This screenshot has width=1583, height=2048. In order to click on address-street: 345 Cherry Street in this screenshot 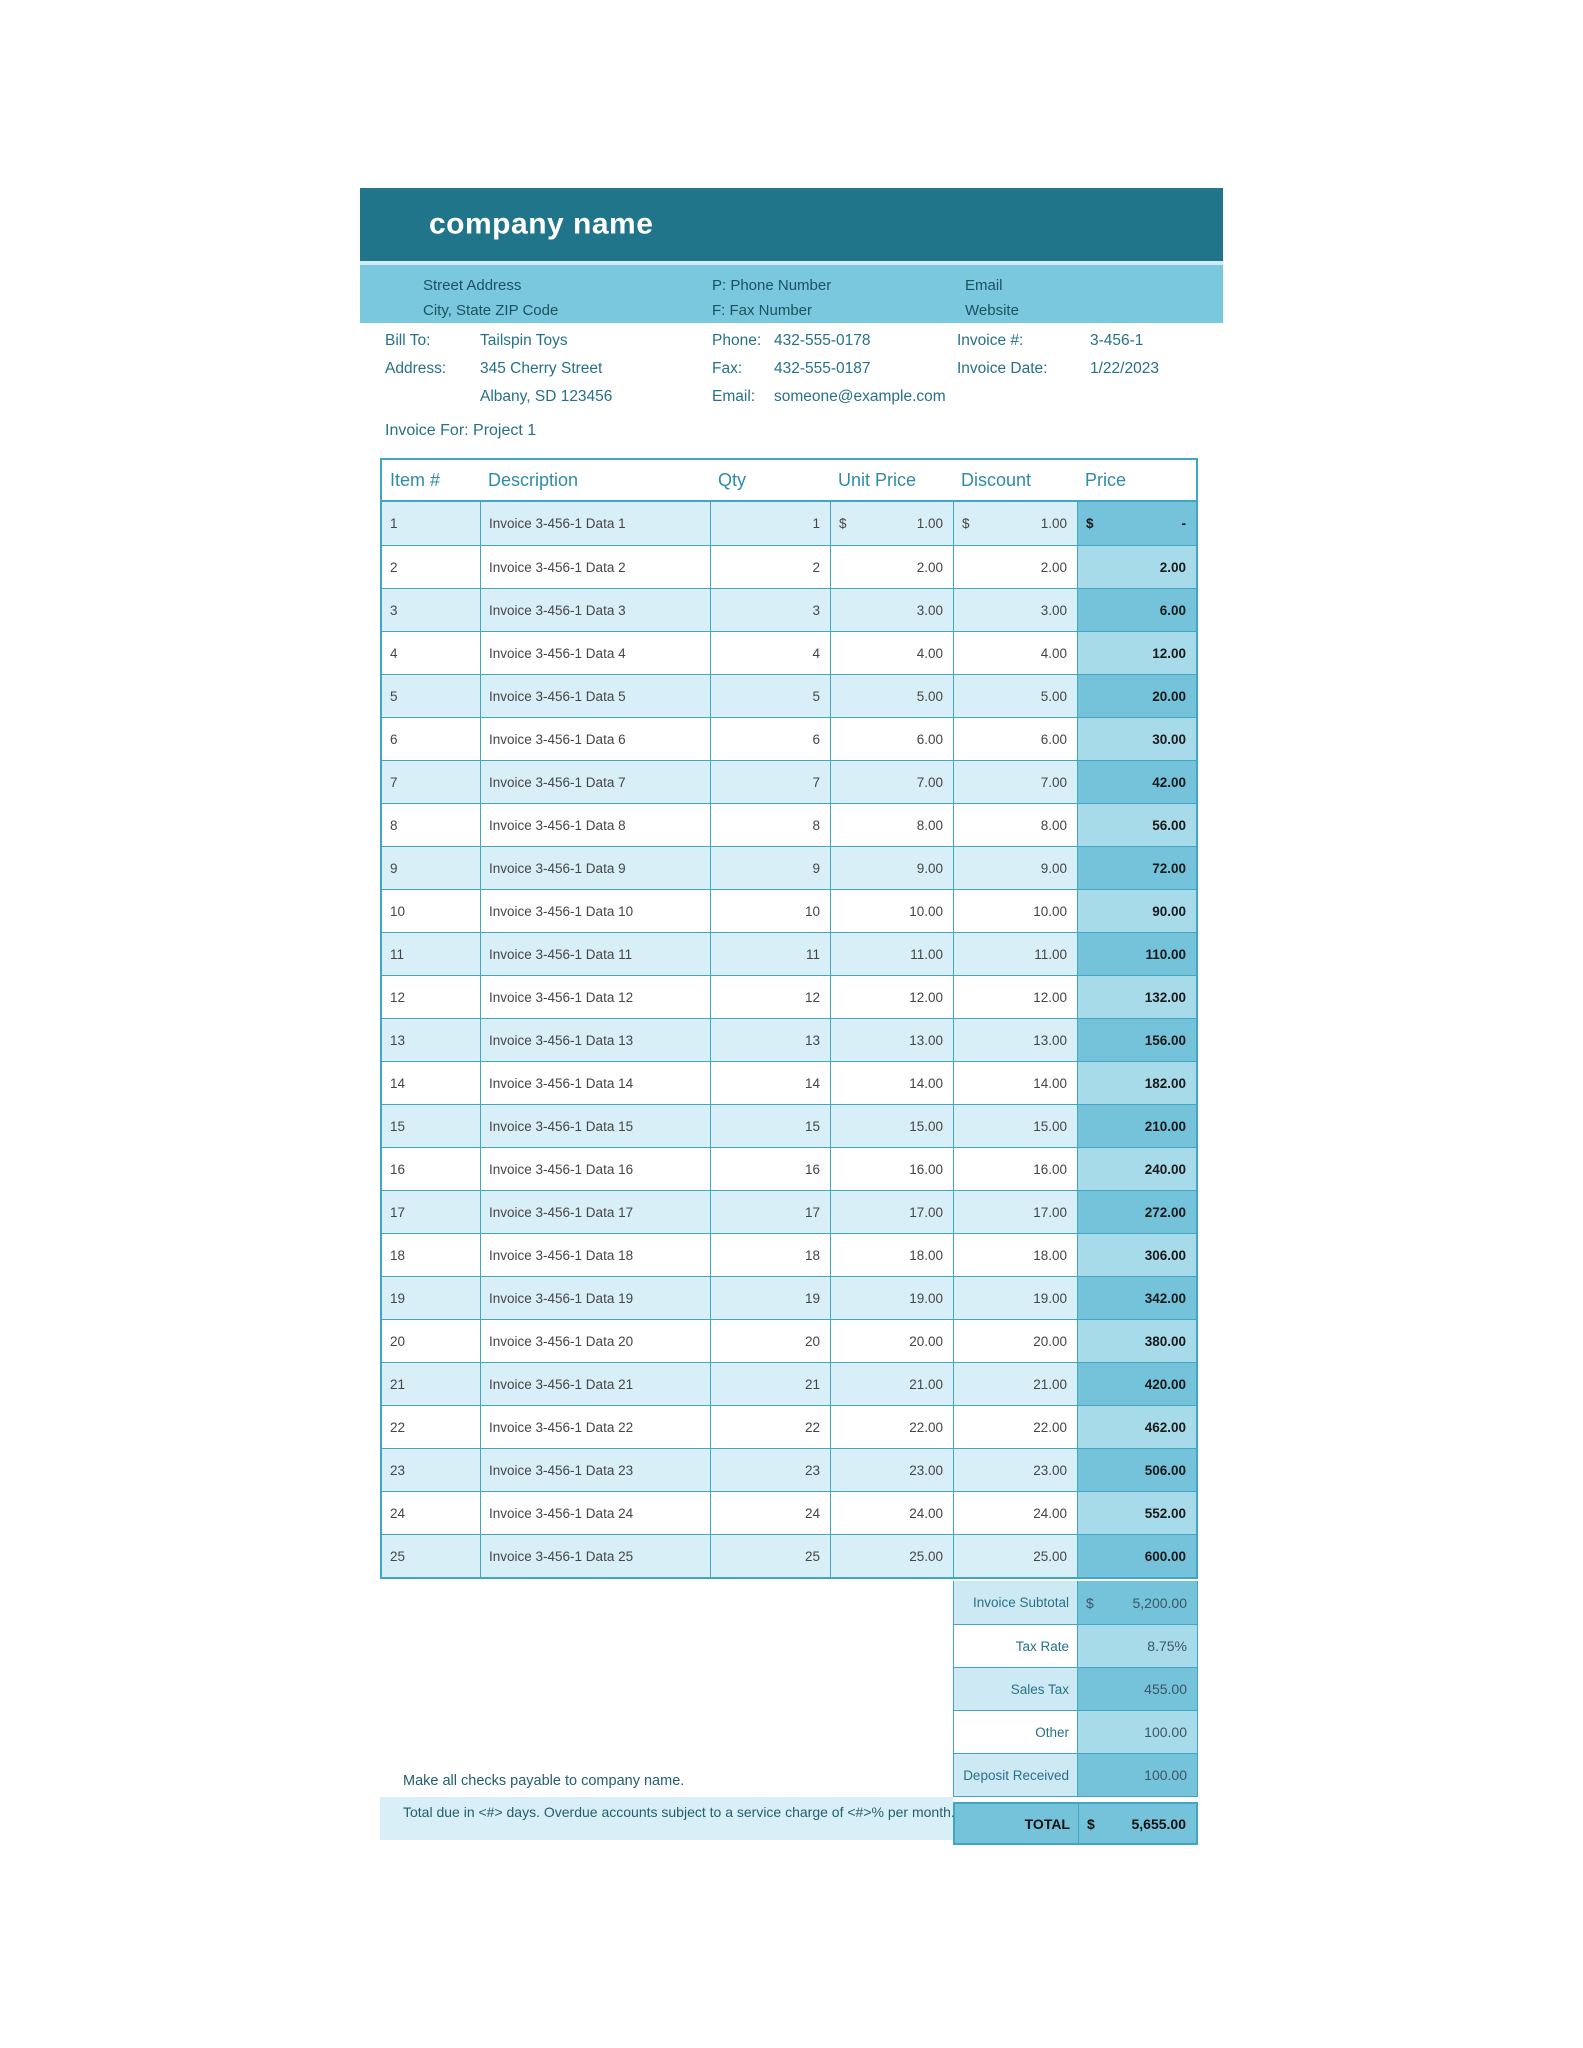, I will do `click(541, 368)`.